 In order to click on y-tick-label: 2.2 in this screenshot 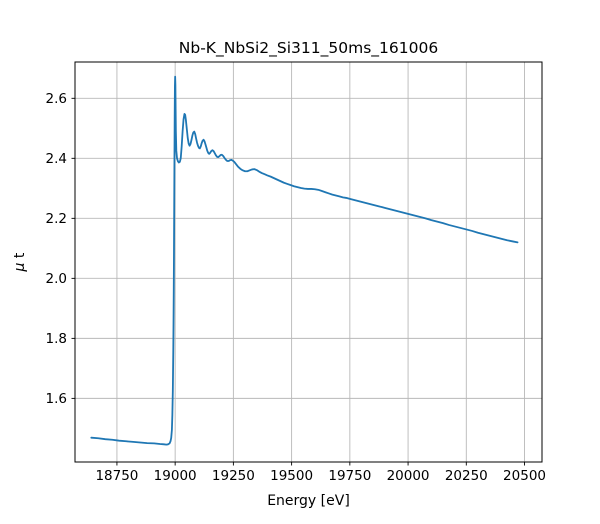, I will do `click(56, 219)`.